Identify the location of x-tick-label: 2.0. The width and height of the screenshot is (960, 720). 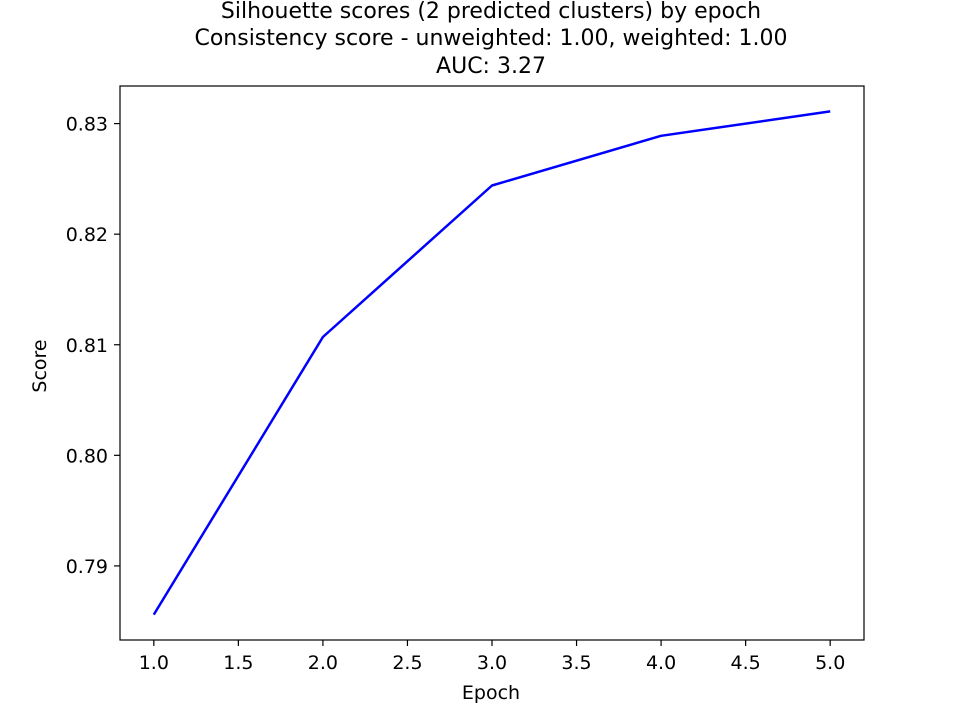
(323, 663).